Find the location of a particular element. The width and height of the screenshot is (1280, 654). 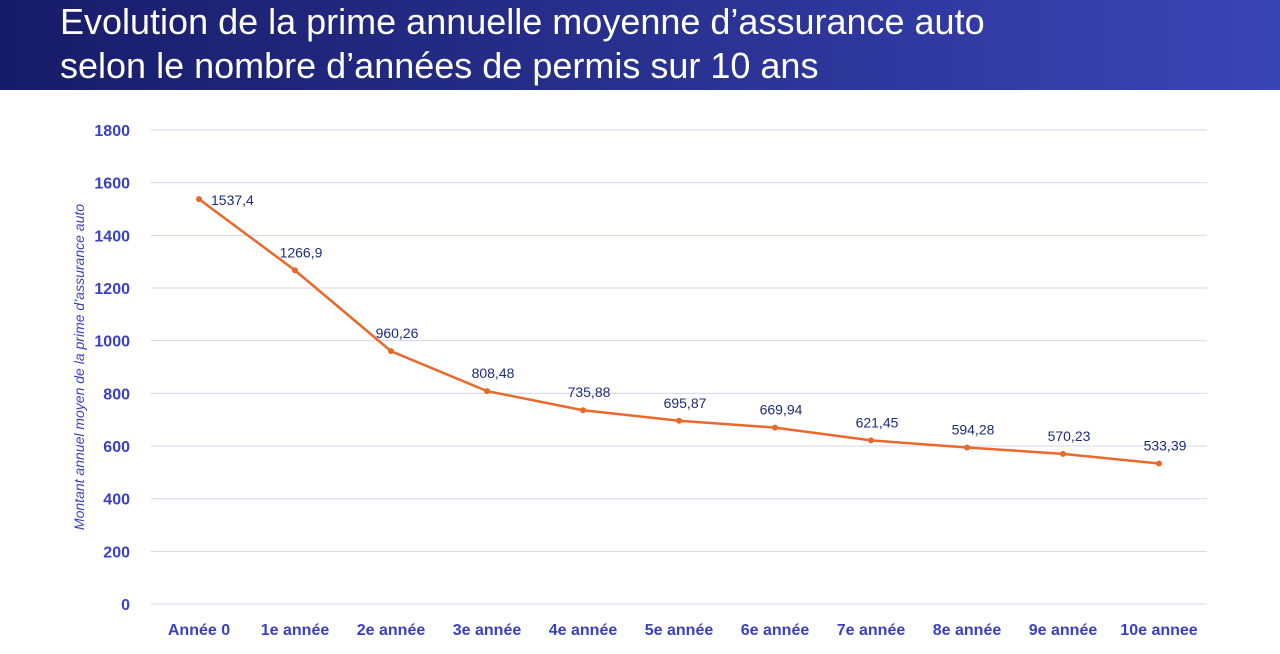

y-tick-label: 400 is located at coordinates (116, 500).